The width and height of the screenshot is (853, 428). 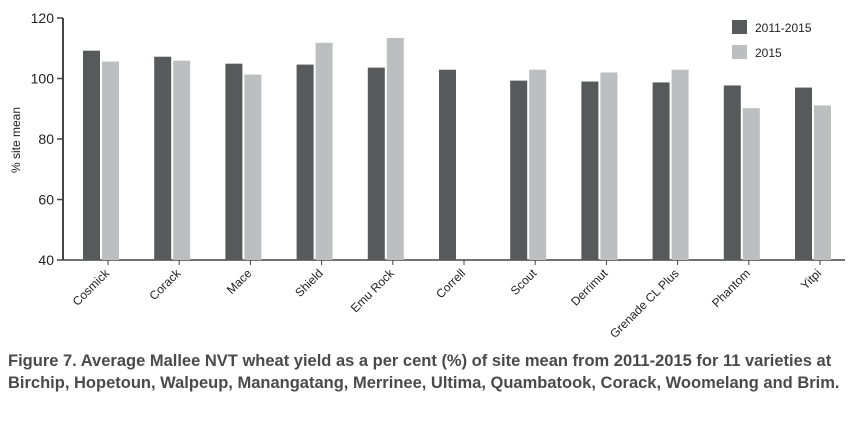 What do you see at coordinates (308, 282) in the screenshot?
I see `x-tick-label: Shield` at bounding box center [308, 282].